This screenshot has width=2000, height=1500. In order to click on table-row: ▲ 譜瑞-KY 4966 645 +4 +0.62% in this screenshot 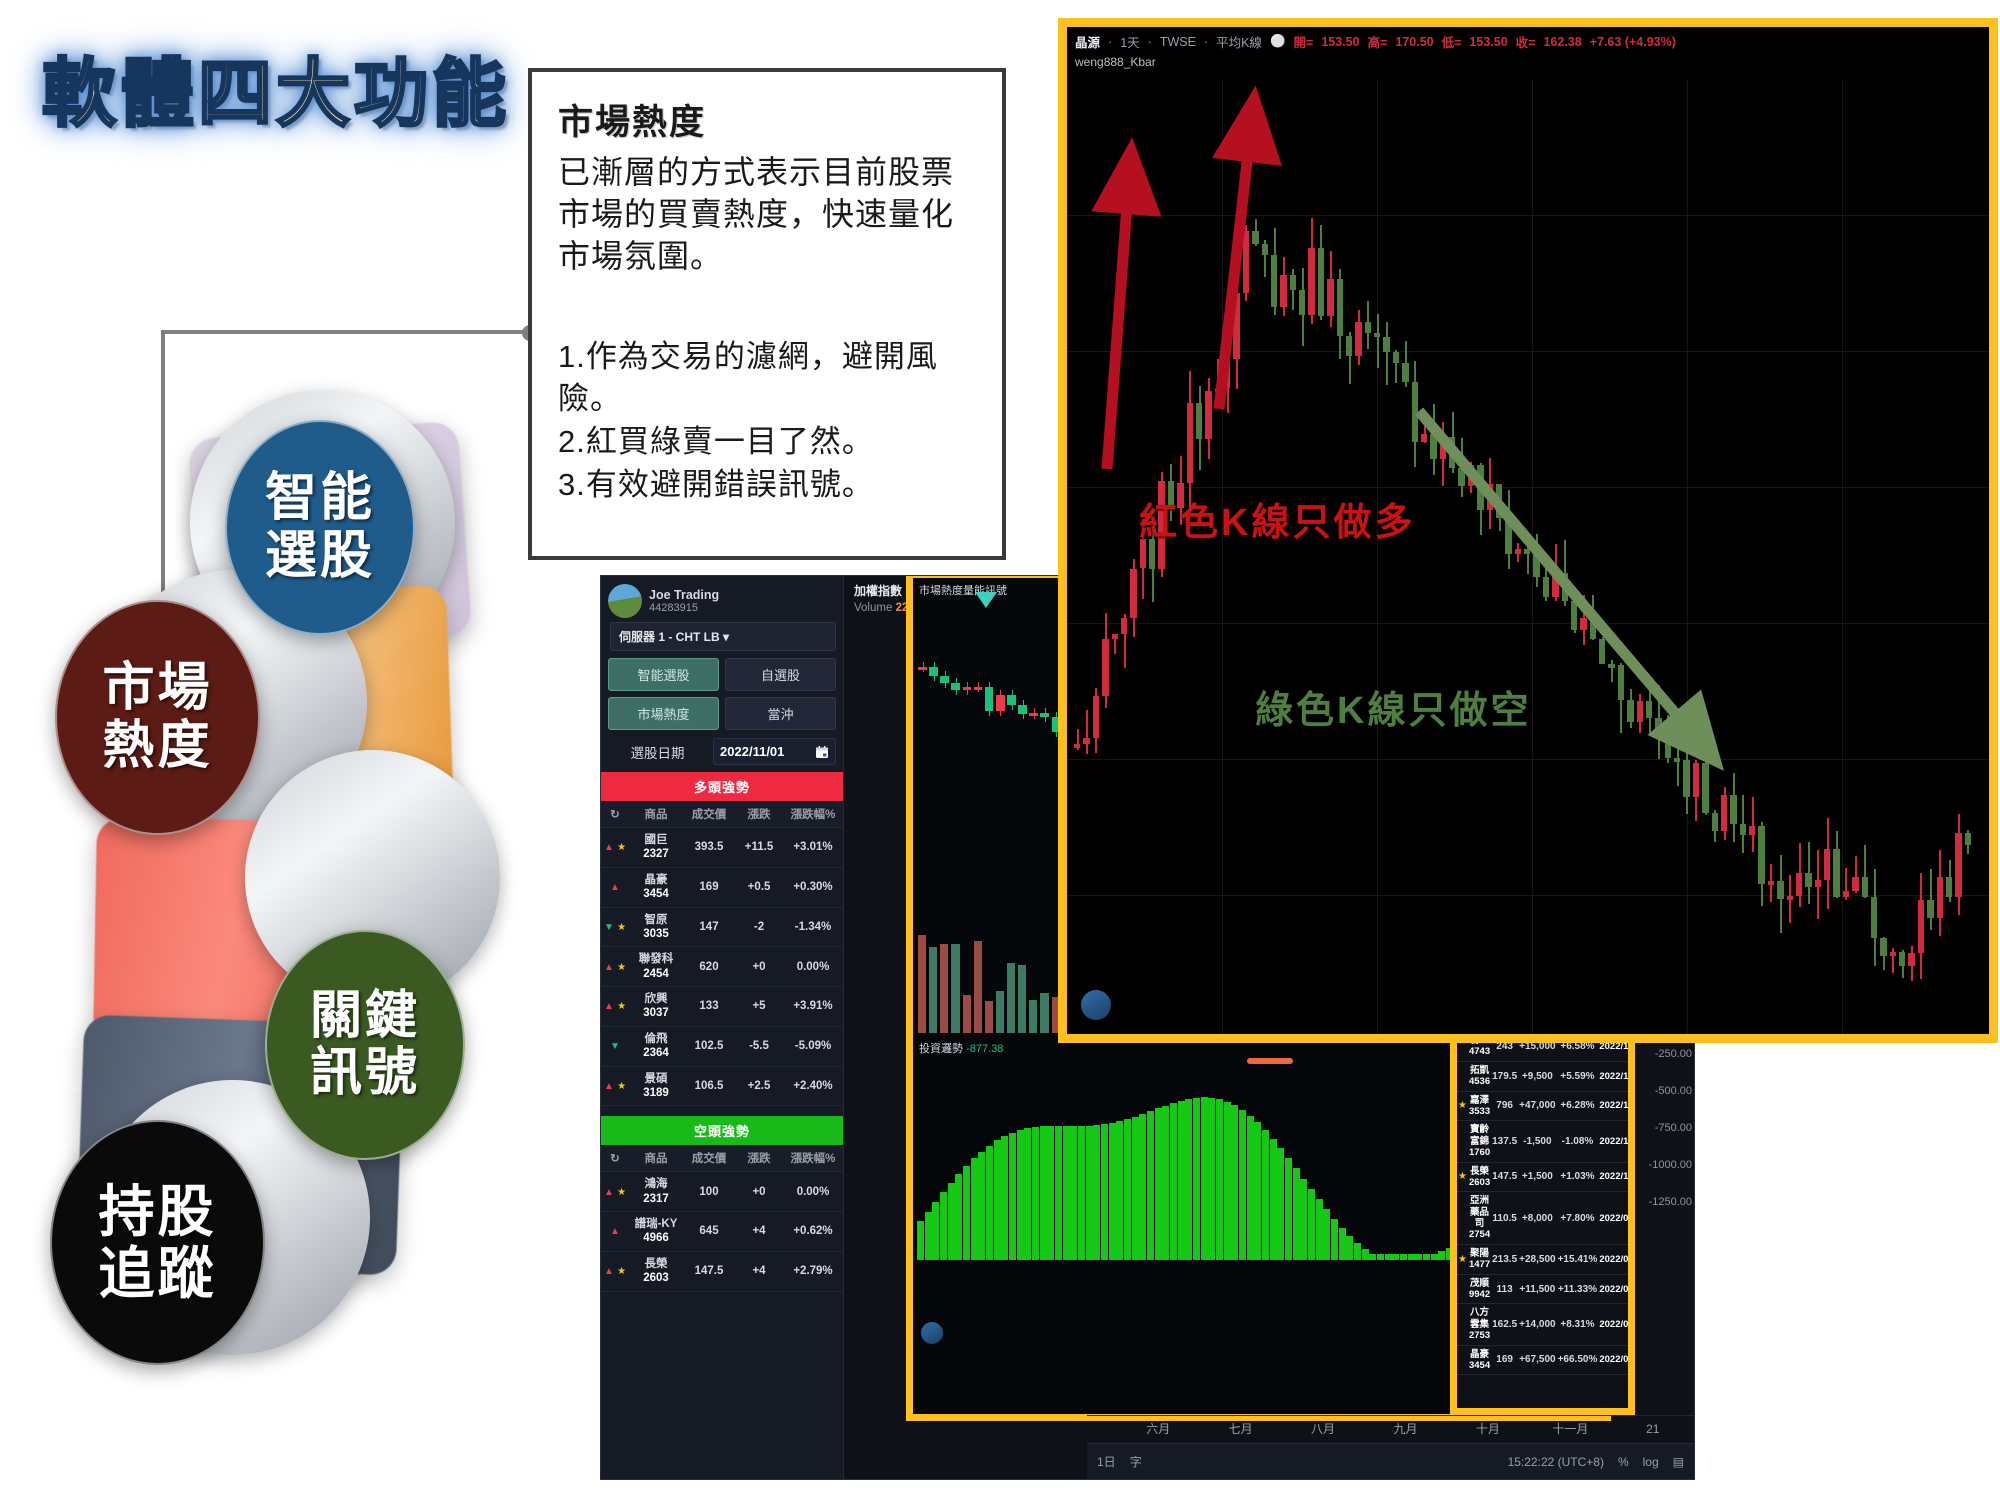, I will do `click(722, 1231)`.